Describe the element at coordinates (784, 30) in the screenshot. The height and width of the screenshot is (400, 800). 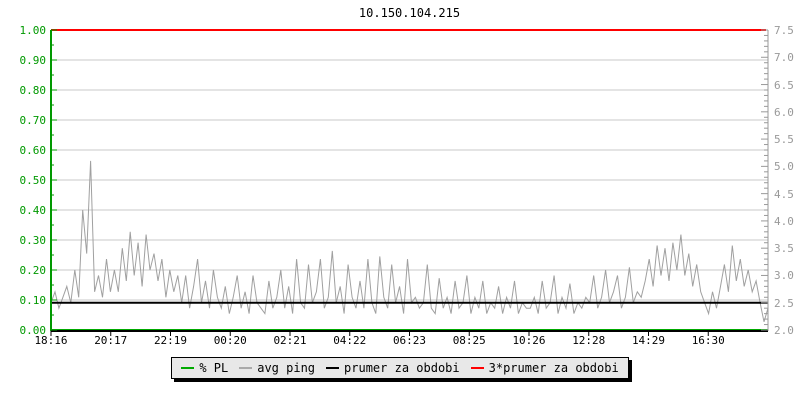
I see `y-axis-label-right: 7.5` at that location.